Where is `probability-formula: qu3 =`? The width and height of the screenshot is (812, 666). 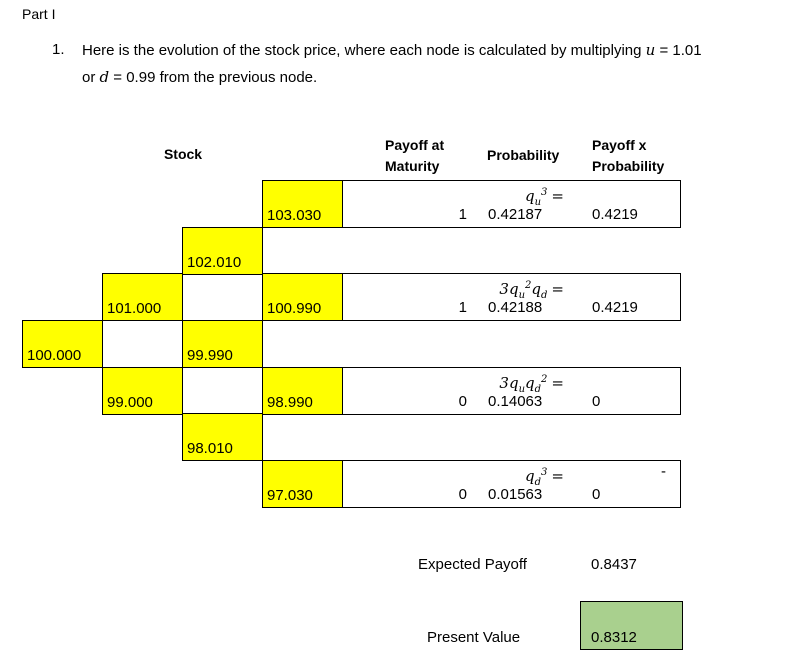
probability-formula: qu3 = is located at coordinates (544, 198).